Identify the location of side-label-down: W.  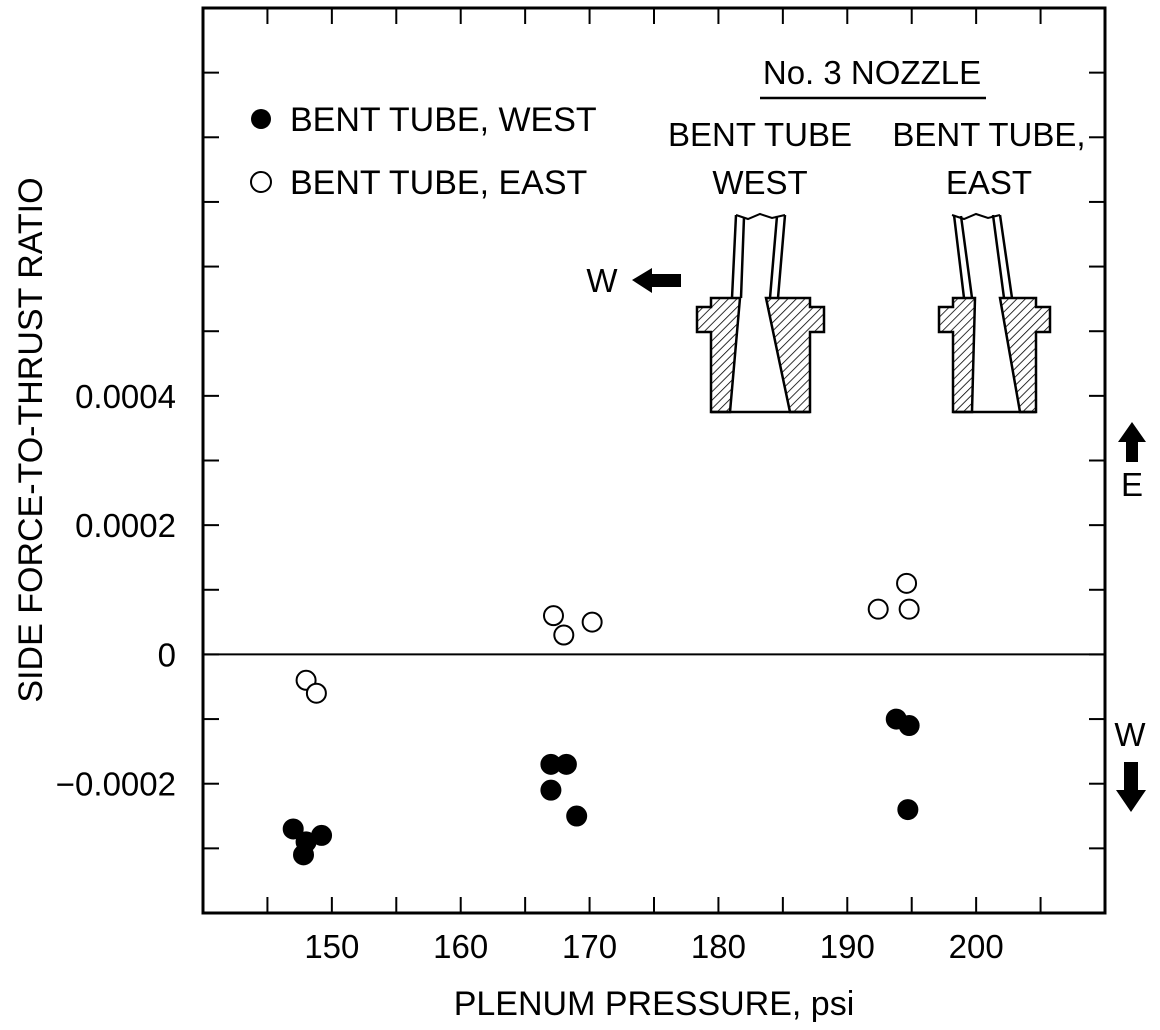
(1130, 734).